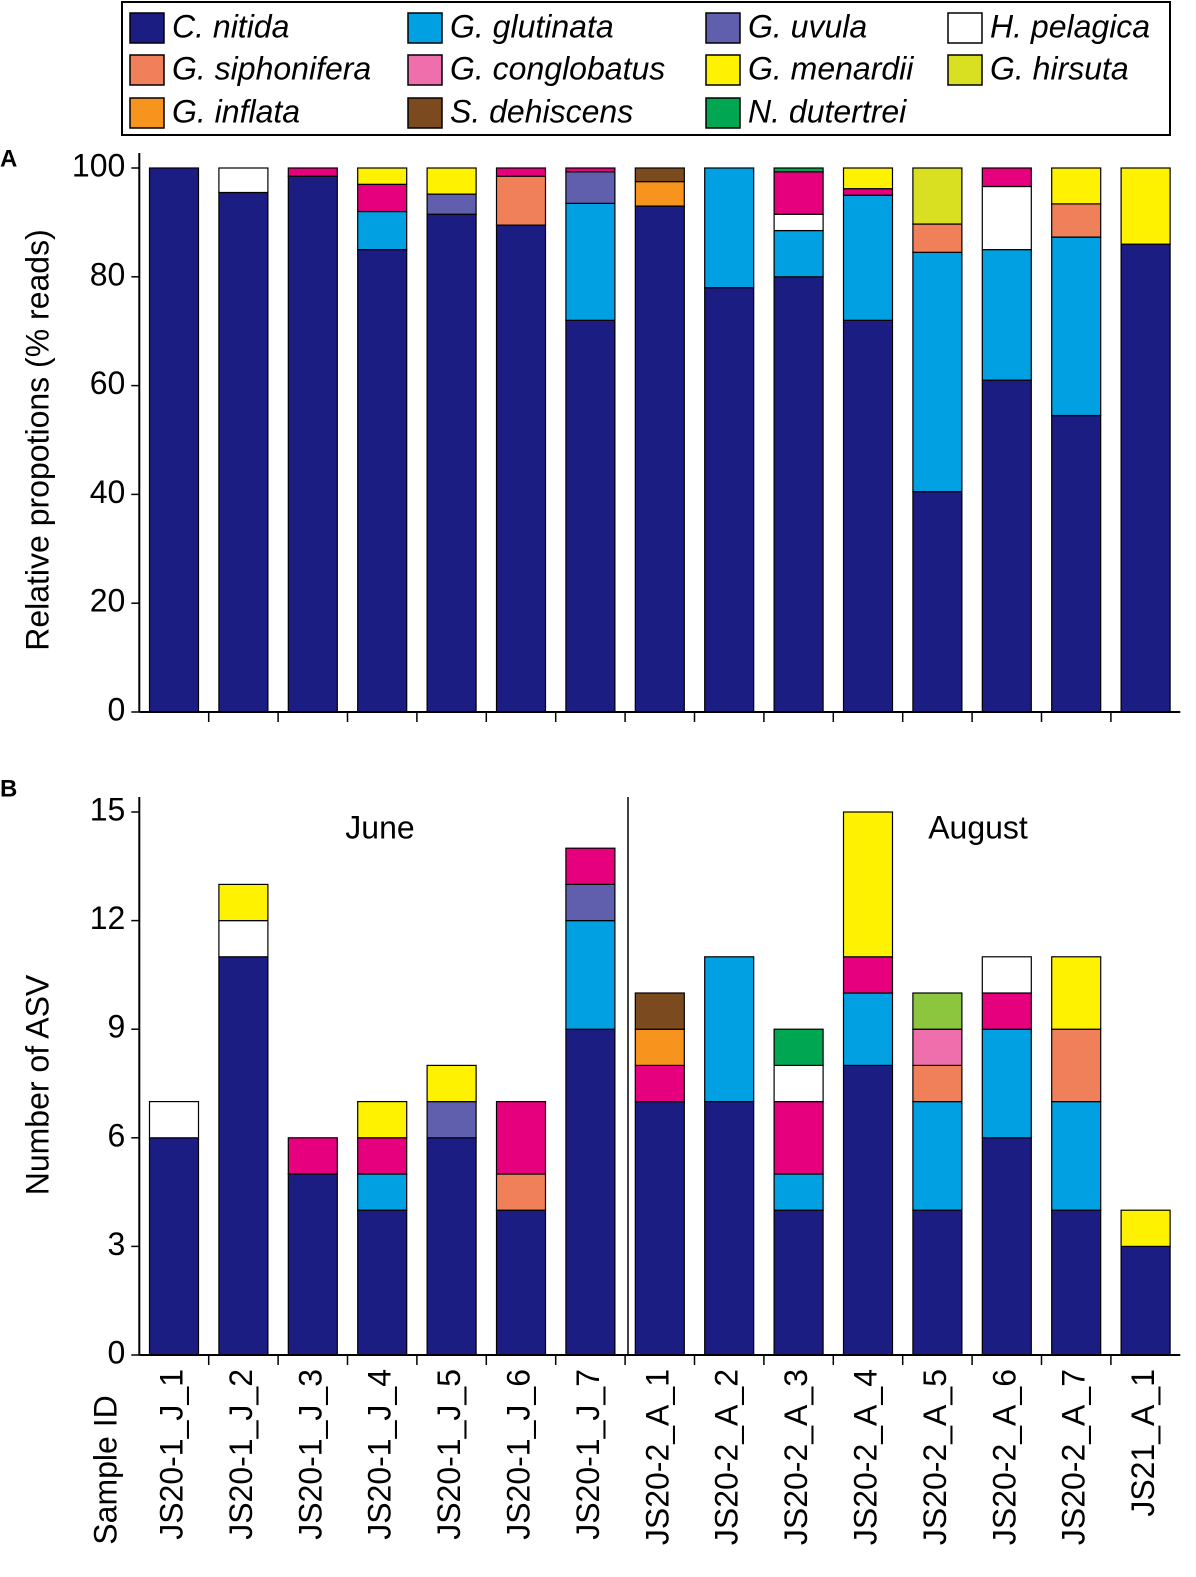  What do you see at coordinates (105, 1469) in the screenshot?
I see `x-axis-label: Sample ID` at bounding box center [105, 1469].